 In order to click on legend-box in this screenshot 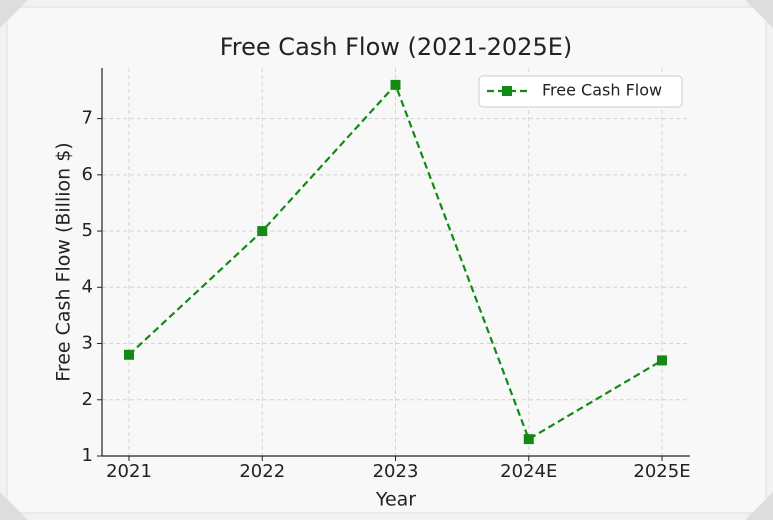, I will do `click(580, 91)`.